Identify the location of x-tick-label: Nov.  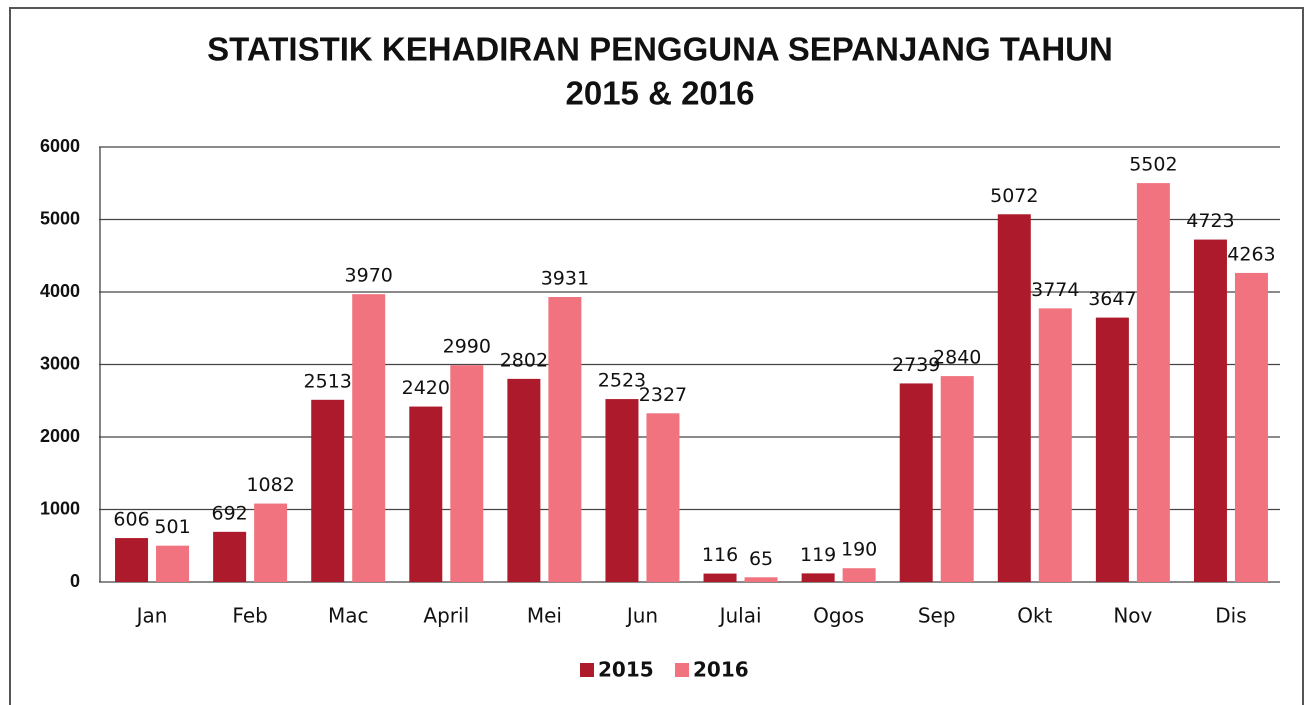
(1132, 616).